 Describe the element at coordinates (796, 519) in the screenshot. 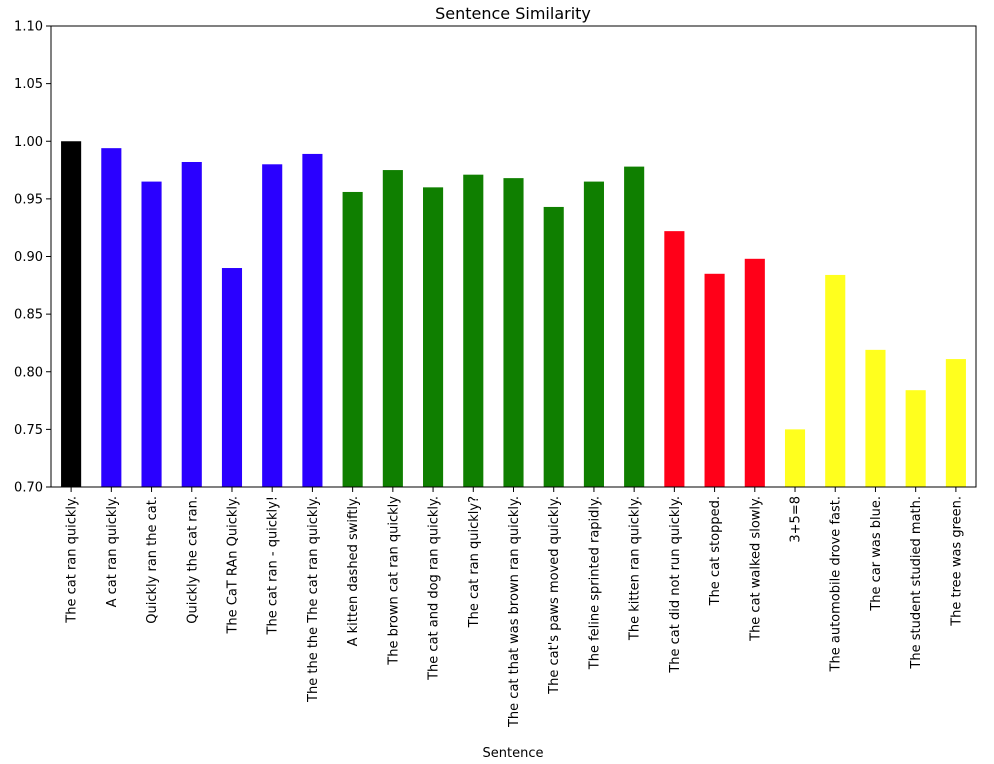

I see `x-tick-label: 3+5=8` at that location.